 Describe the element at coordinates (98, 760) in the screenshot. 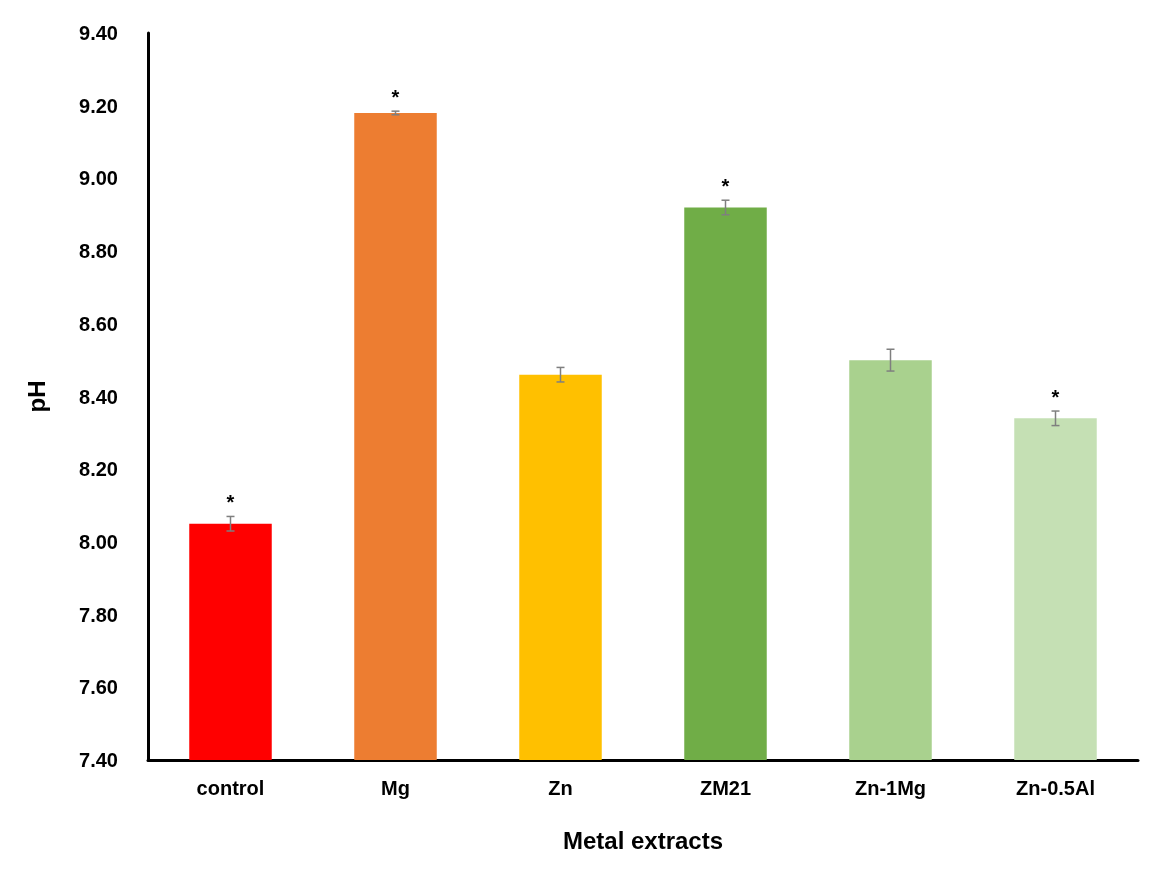

I see `y-tick-label: 7.40` at that location.